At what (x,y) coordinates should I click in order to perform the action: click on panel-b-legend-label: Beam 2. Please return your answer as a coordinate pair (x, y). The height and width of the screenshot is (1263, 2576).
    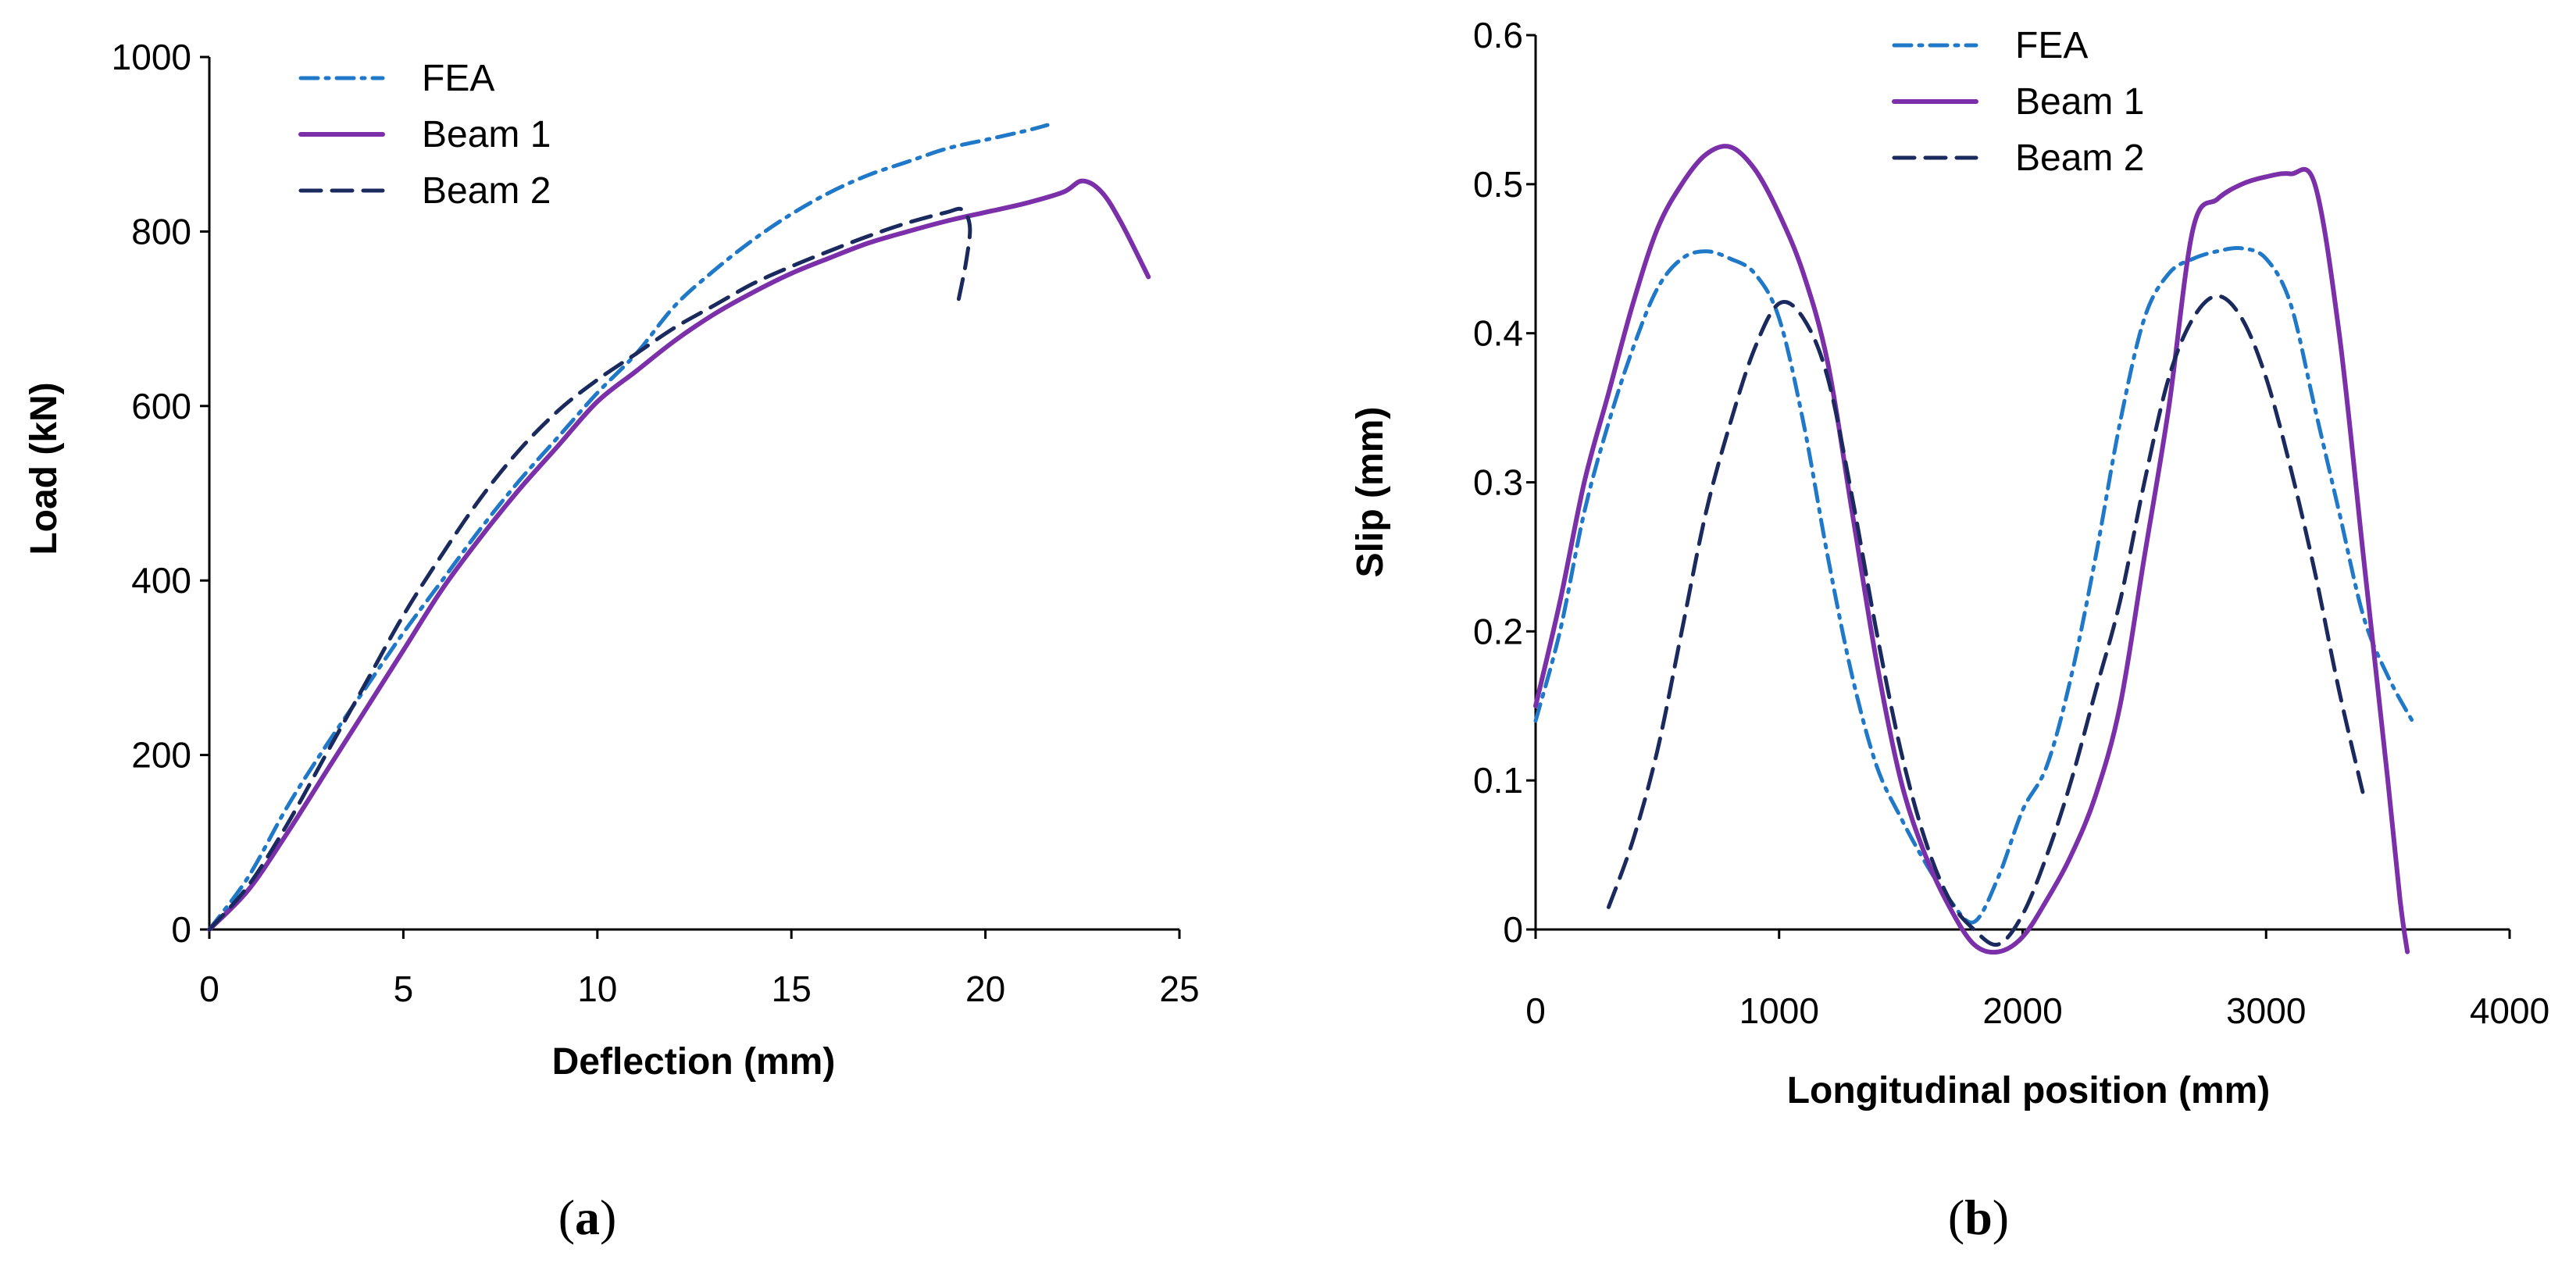
    Looking at the image, I should click on (2079, 158).